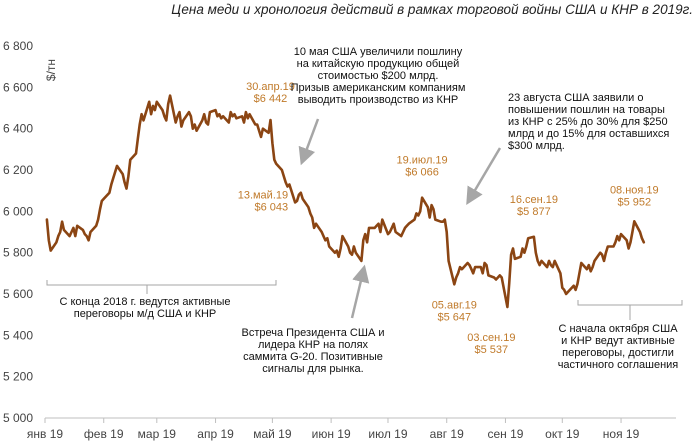  Describe the element at coordinates (505, 434) in the screenshot. I see `x-tick-label: сен 19` at that location.